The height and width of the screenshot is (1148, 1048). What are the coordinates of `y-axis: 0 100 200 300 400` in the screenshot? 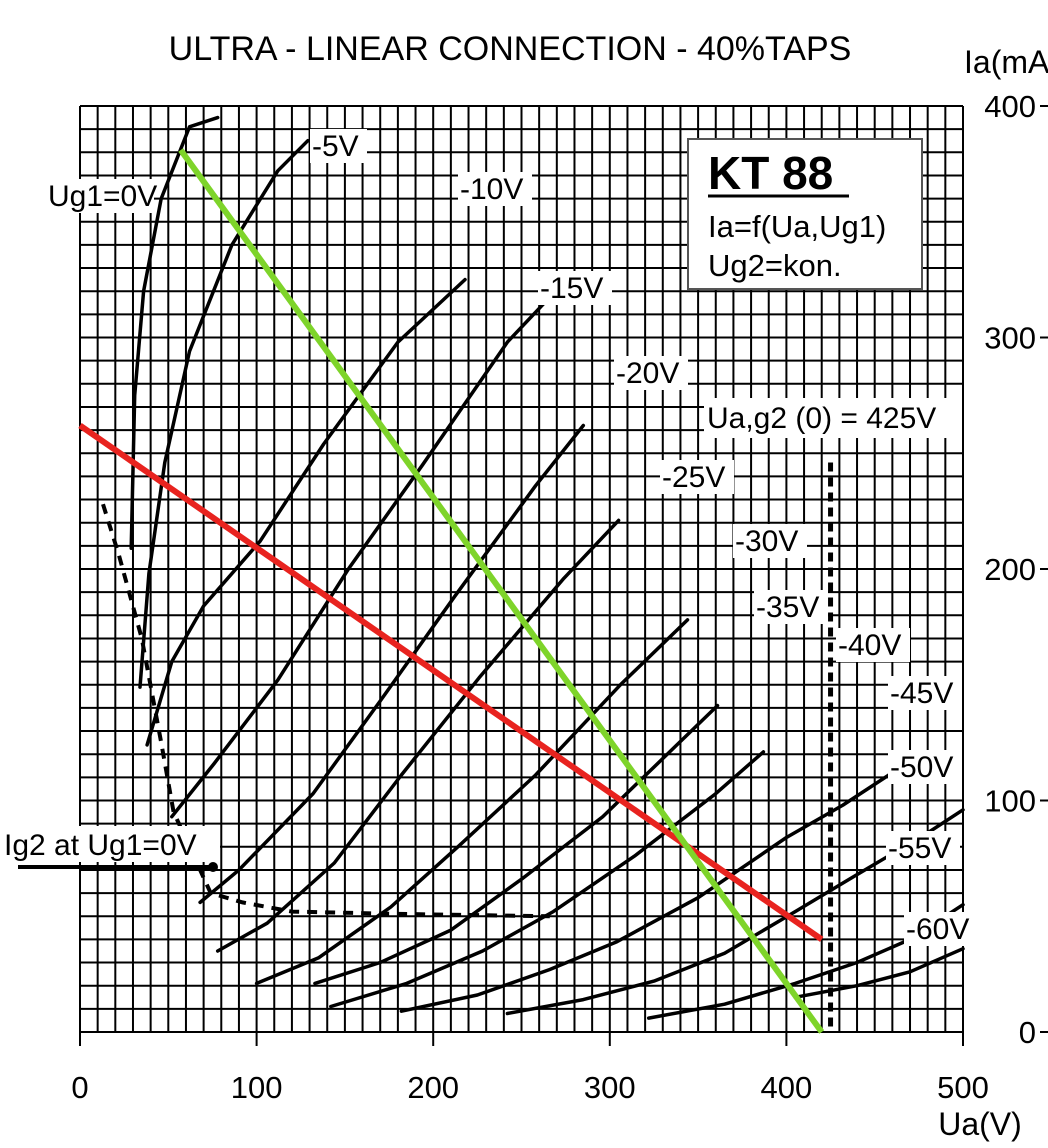 It's located at (1016, 569).